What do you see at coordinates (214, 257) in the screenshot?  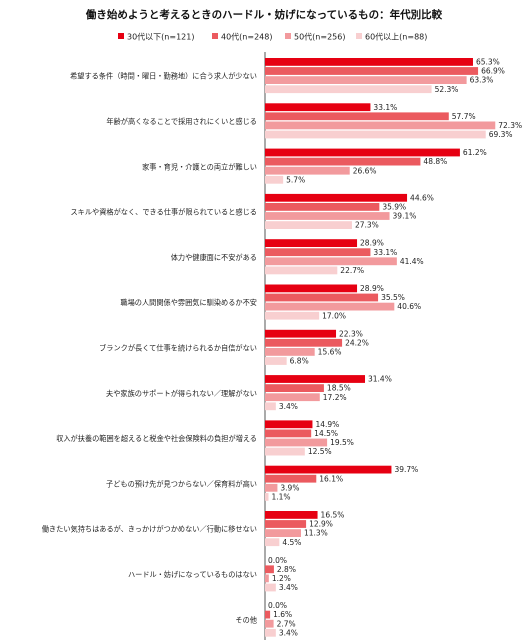 I see `category-label: 体力や健康面に不安がある` at bounding box center [214, 257].